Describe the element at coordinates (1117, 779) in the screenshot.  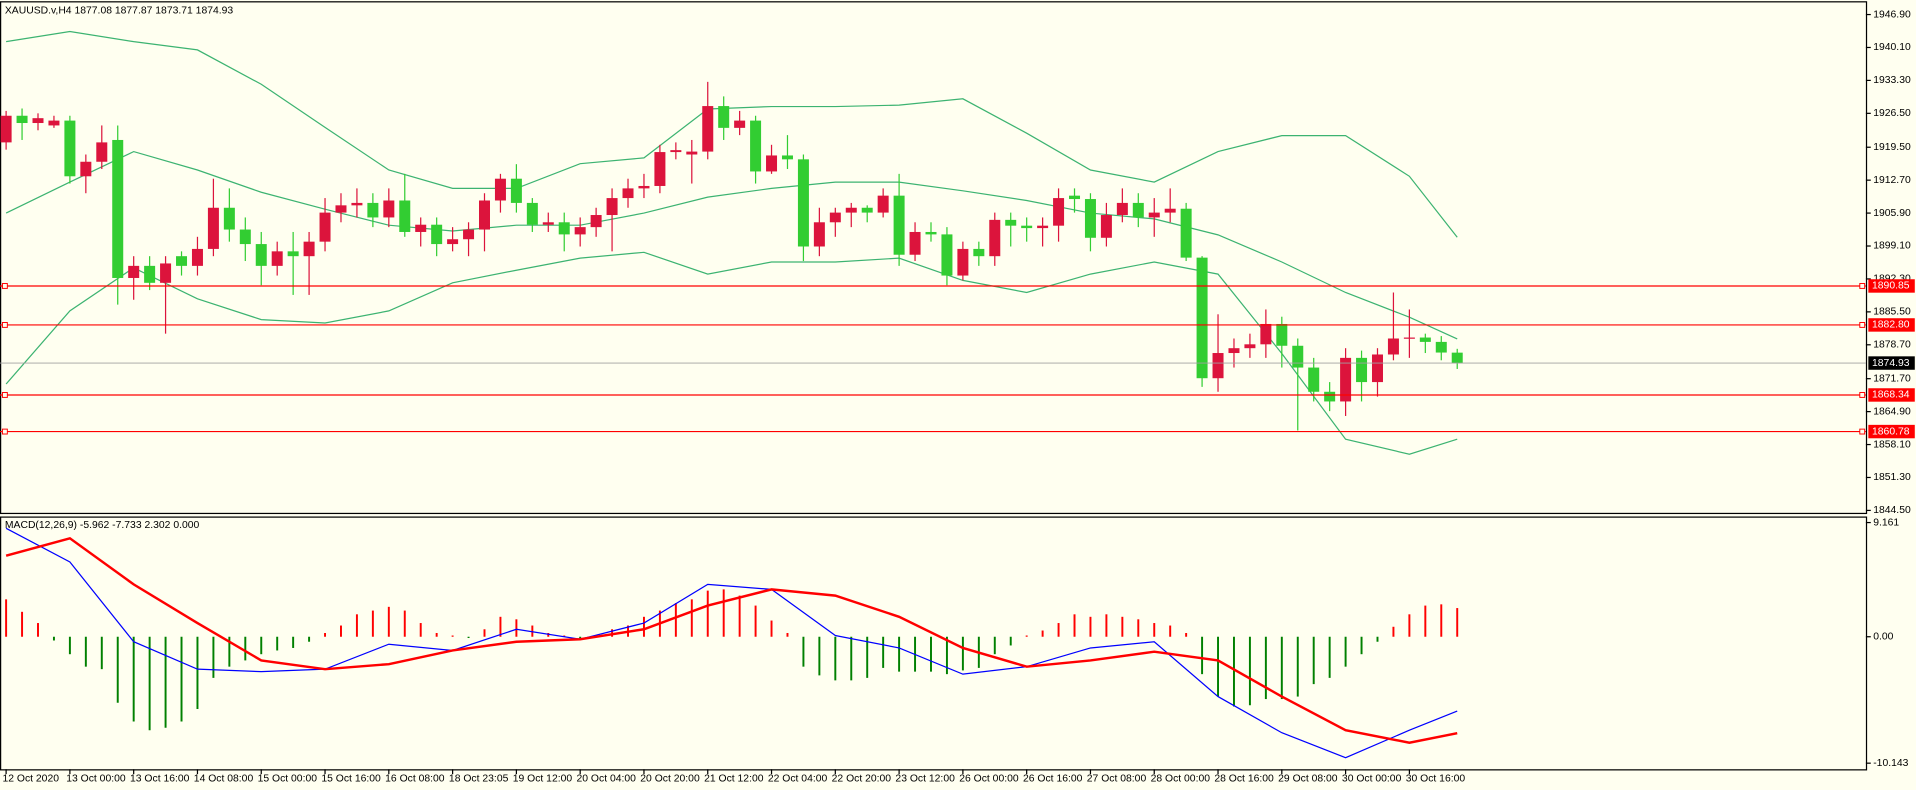
I see `x-tick-label: 27 Oct 08:00` at that location.